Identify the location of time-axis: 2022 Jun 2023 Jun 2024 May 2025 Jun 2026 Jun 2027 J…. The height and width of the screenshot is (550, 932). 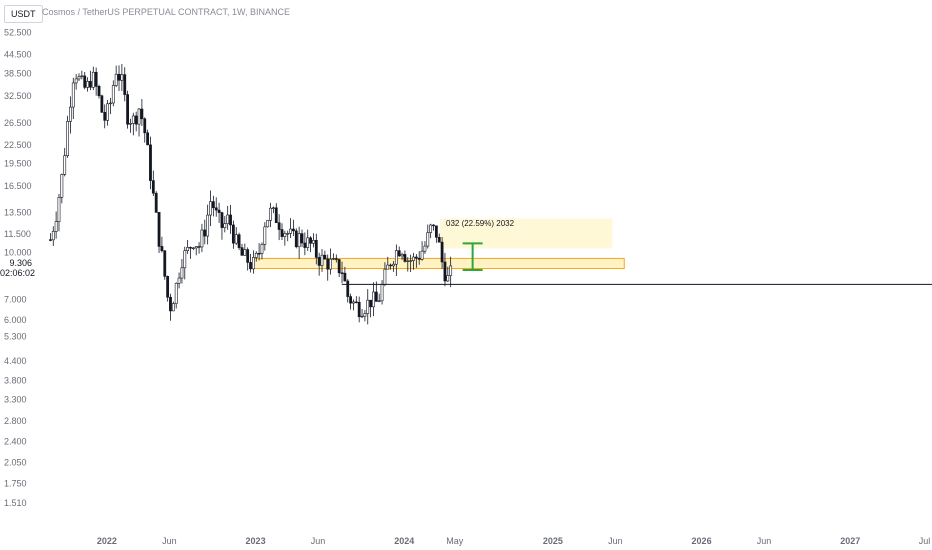
(513, 541).